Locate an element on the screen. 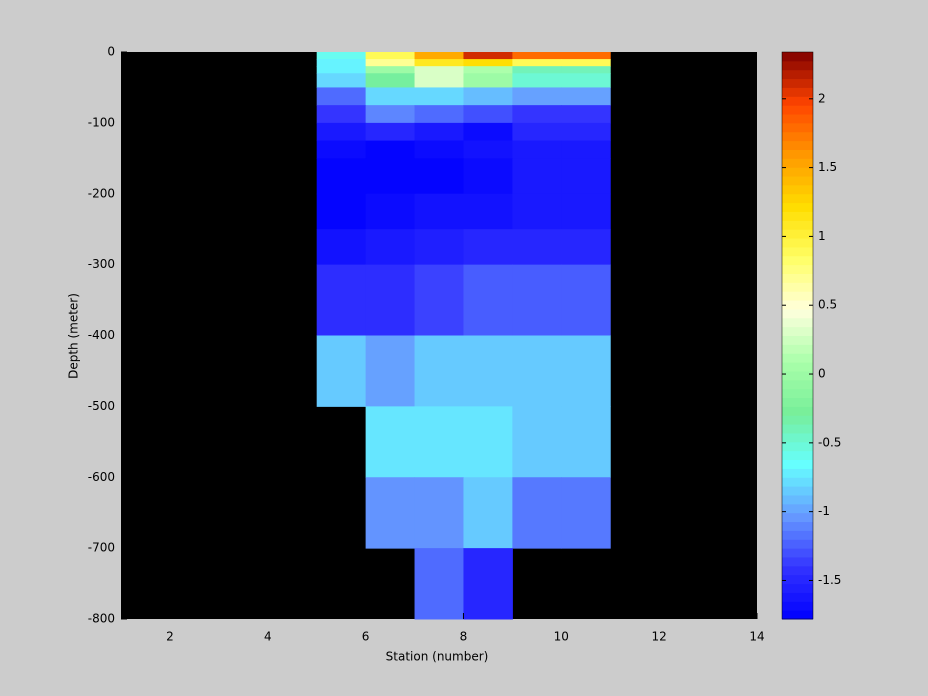 The image size is (928, 696). colorbar-tick-label: 0.5 is located at coordinates (827, 305).